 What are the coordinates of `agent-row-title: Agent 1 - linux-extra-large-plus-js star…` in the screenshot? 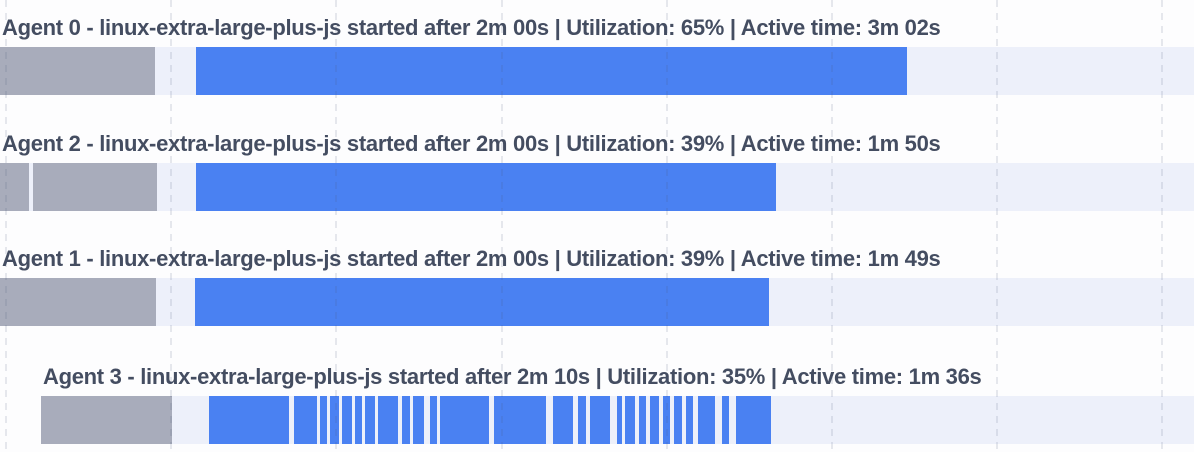 It's located at (471, 258).